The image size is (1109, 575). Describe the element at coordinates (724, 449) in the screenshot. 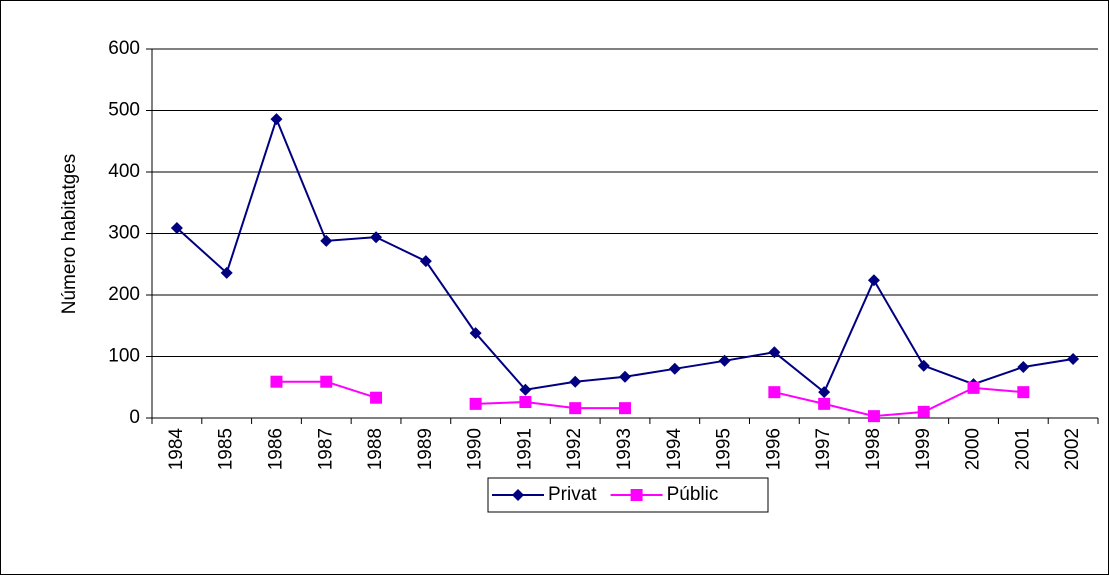

I see `x-tick-label: 1995` at that location.